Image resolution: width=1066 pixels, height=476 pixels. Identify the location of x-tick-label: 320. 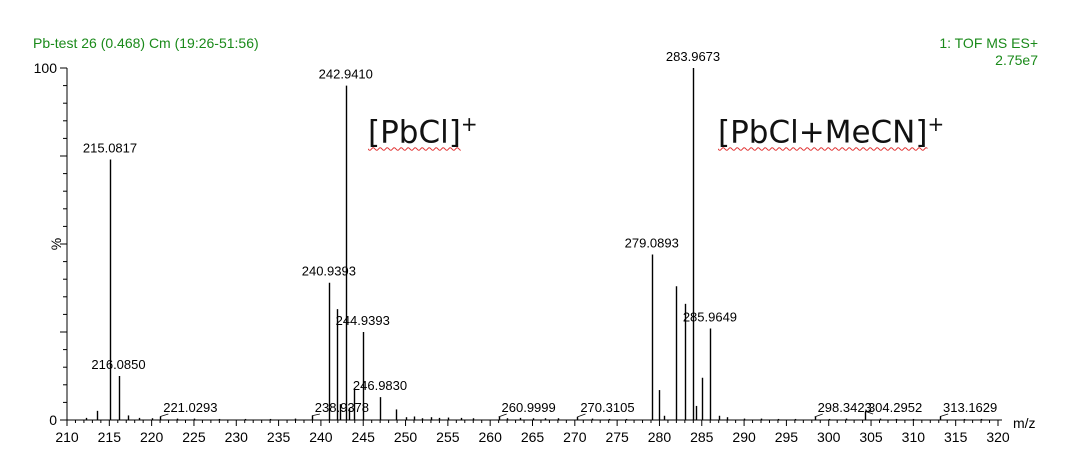
(998, 437).